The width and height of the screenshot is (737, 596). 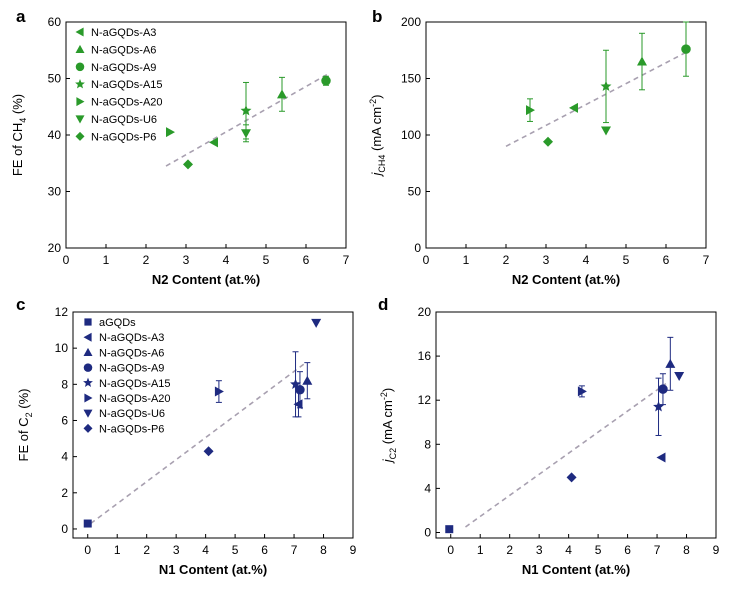 I want to click on legend-label: N-aGQDs-A15, so click(x=135, y=384).